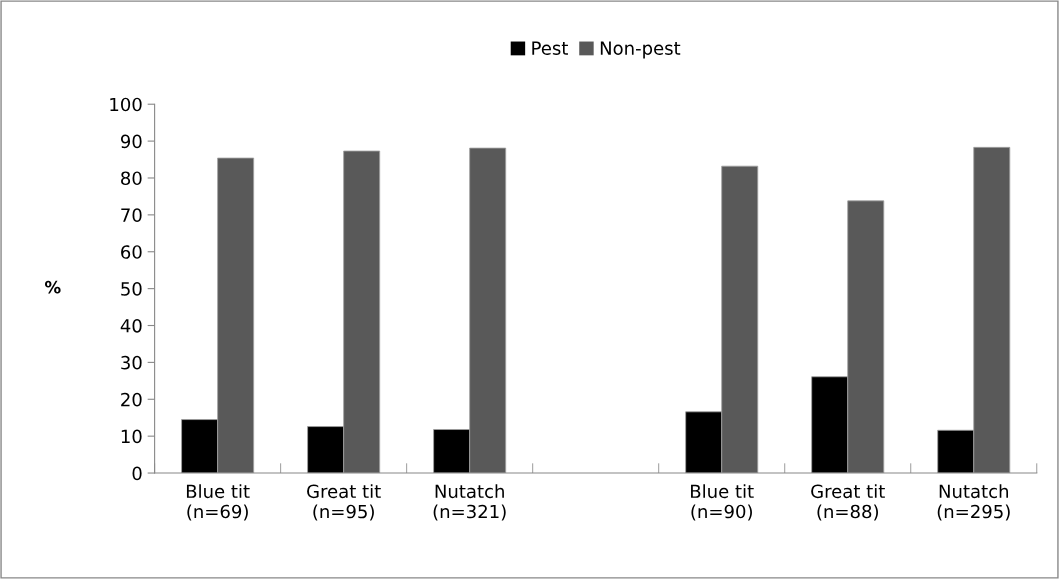 This screenshot has height=579, width=1059. I want to click on y-tick-label: 0, so click(137, 473).